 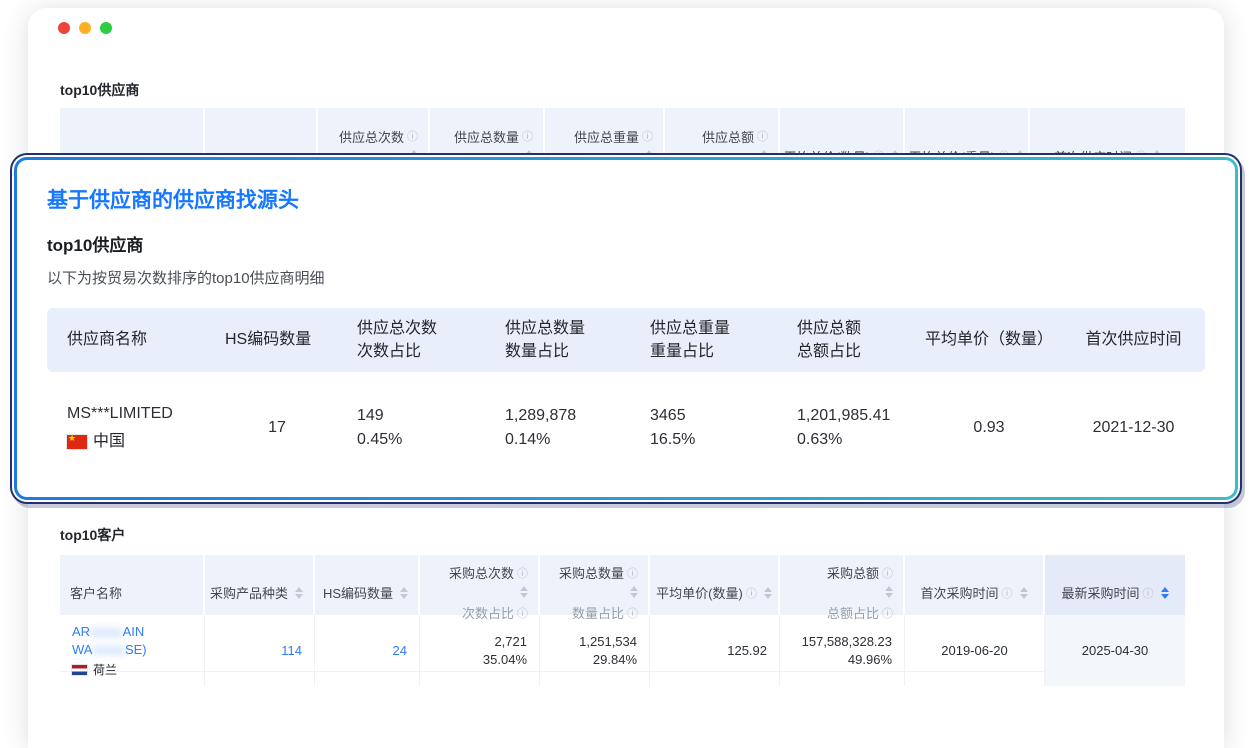 What do you see at coordinates (715, 651) in the screenshot?
I see `avg-price-cell: 125.92` at bounding box center [715, 651].